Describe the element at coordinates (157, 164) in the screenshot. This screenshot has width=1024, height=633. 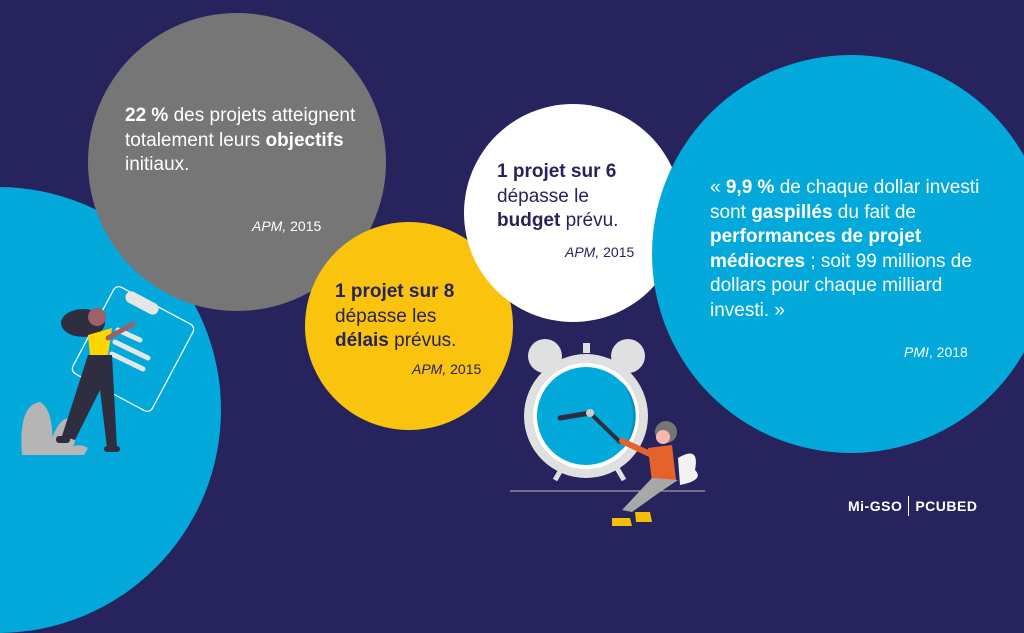
I see `stat-text: initiaux.` at that location.